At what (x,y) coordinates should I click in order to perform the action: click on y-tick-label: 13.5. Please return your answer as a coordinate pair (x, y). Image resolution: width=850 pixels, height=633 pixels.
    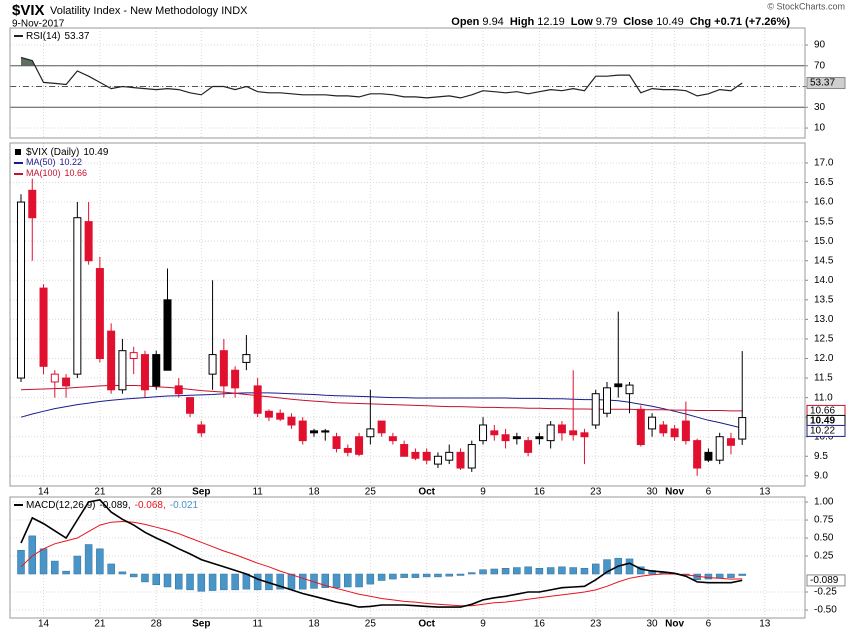
    Looking at the image, I should click on (824, 299).